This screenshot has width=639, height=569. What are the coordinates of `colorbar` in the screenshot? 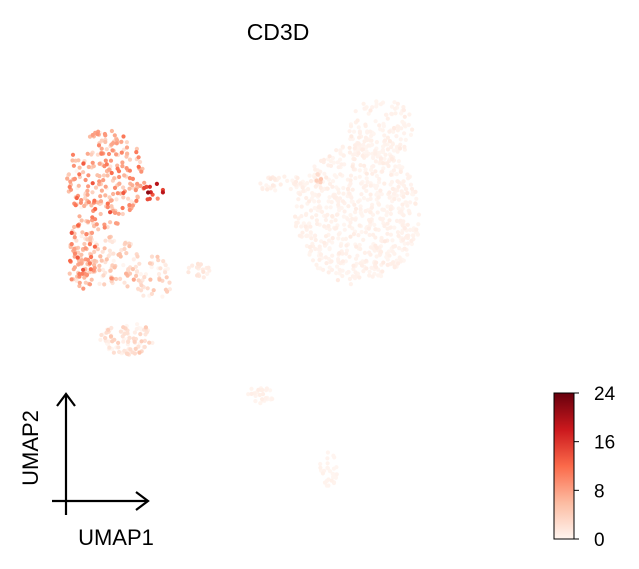 It's located at (564, 466).